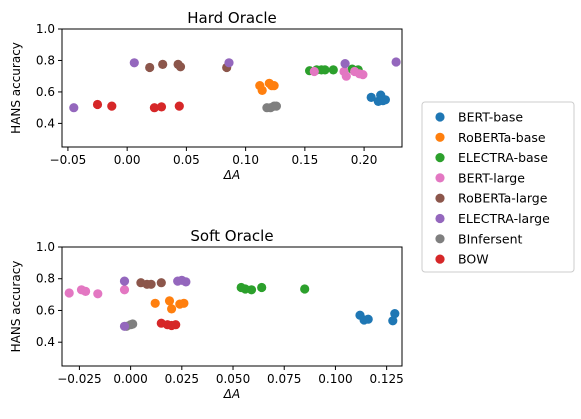 This screenshot has width=581, height=419. I want to click on x-tick-label: 0.100, so click(335, 379).